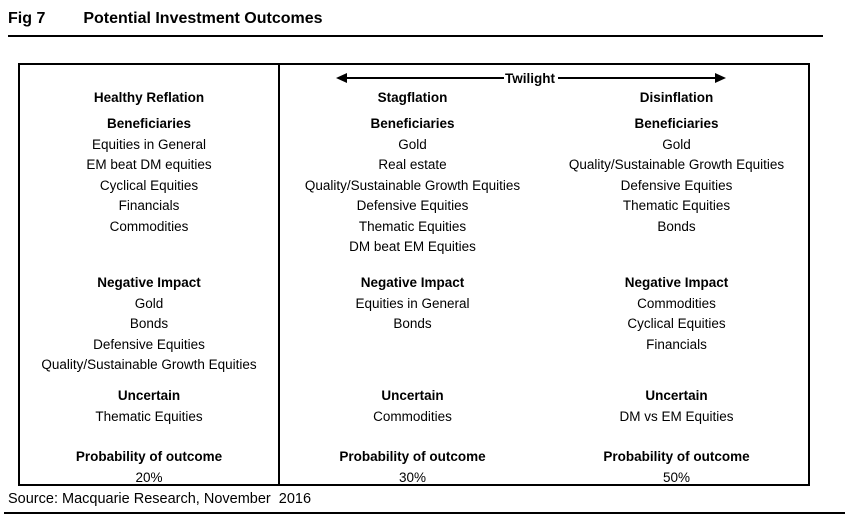 This screenshot has height=531, width=863. Describe the element at coordinates (676, 406) in the screenshot. I see `section-uncertain: Uncertain DM vs EM Equities` at that location.